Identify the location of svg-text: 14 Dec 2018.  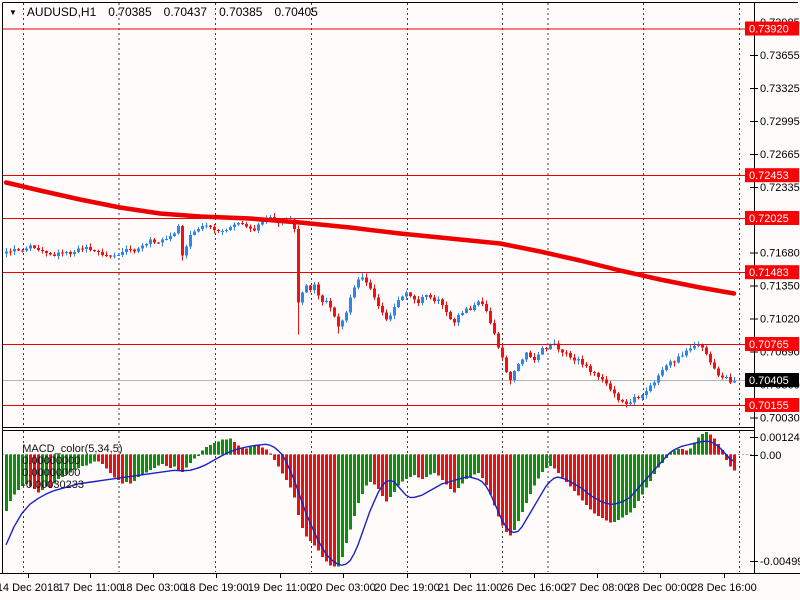
(29, 588).